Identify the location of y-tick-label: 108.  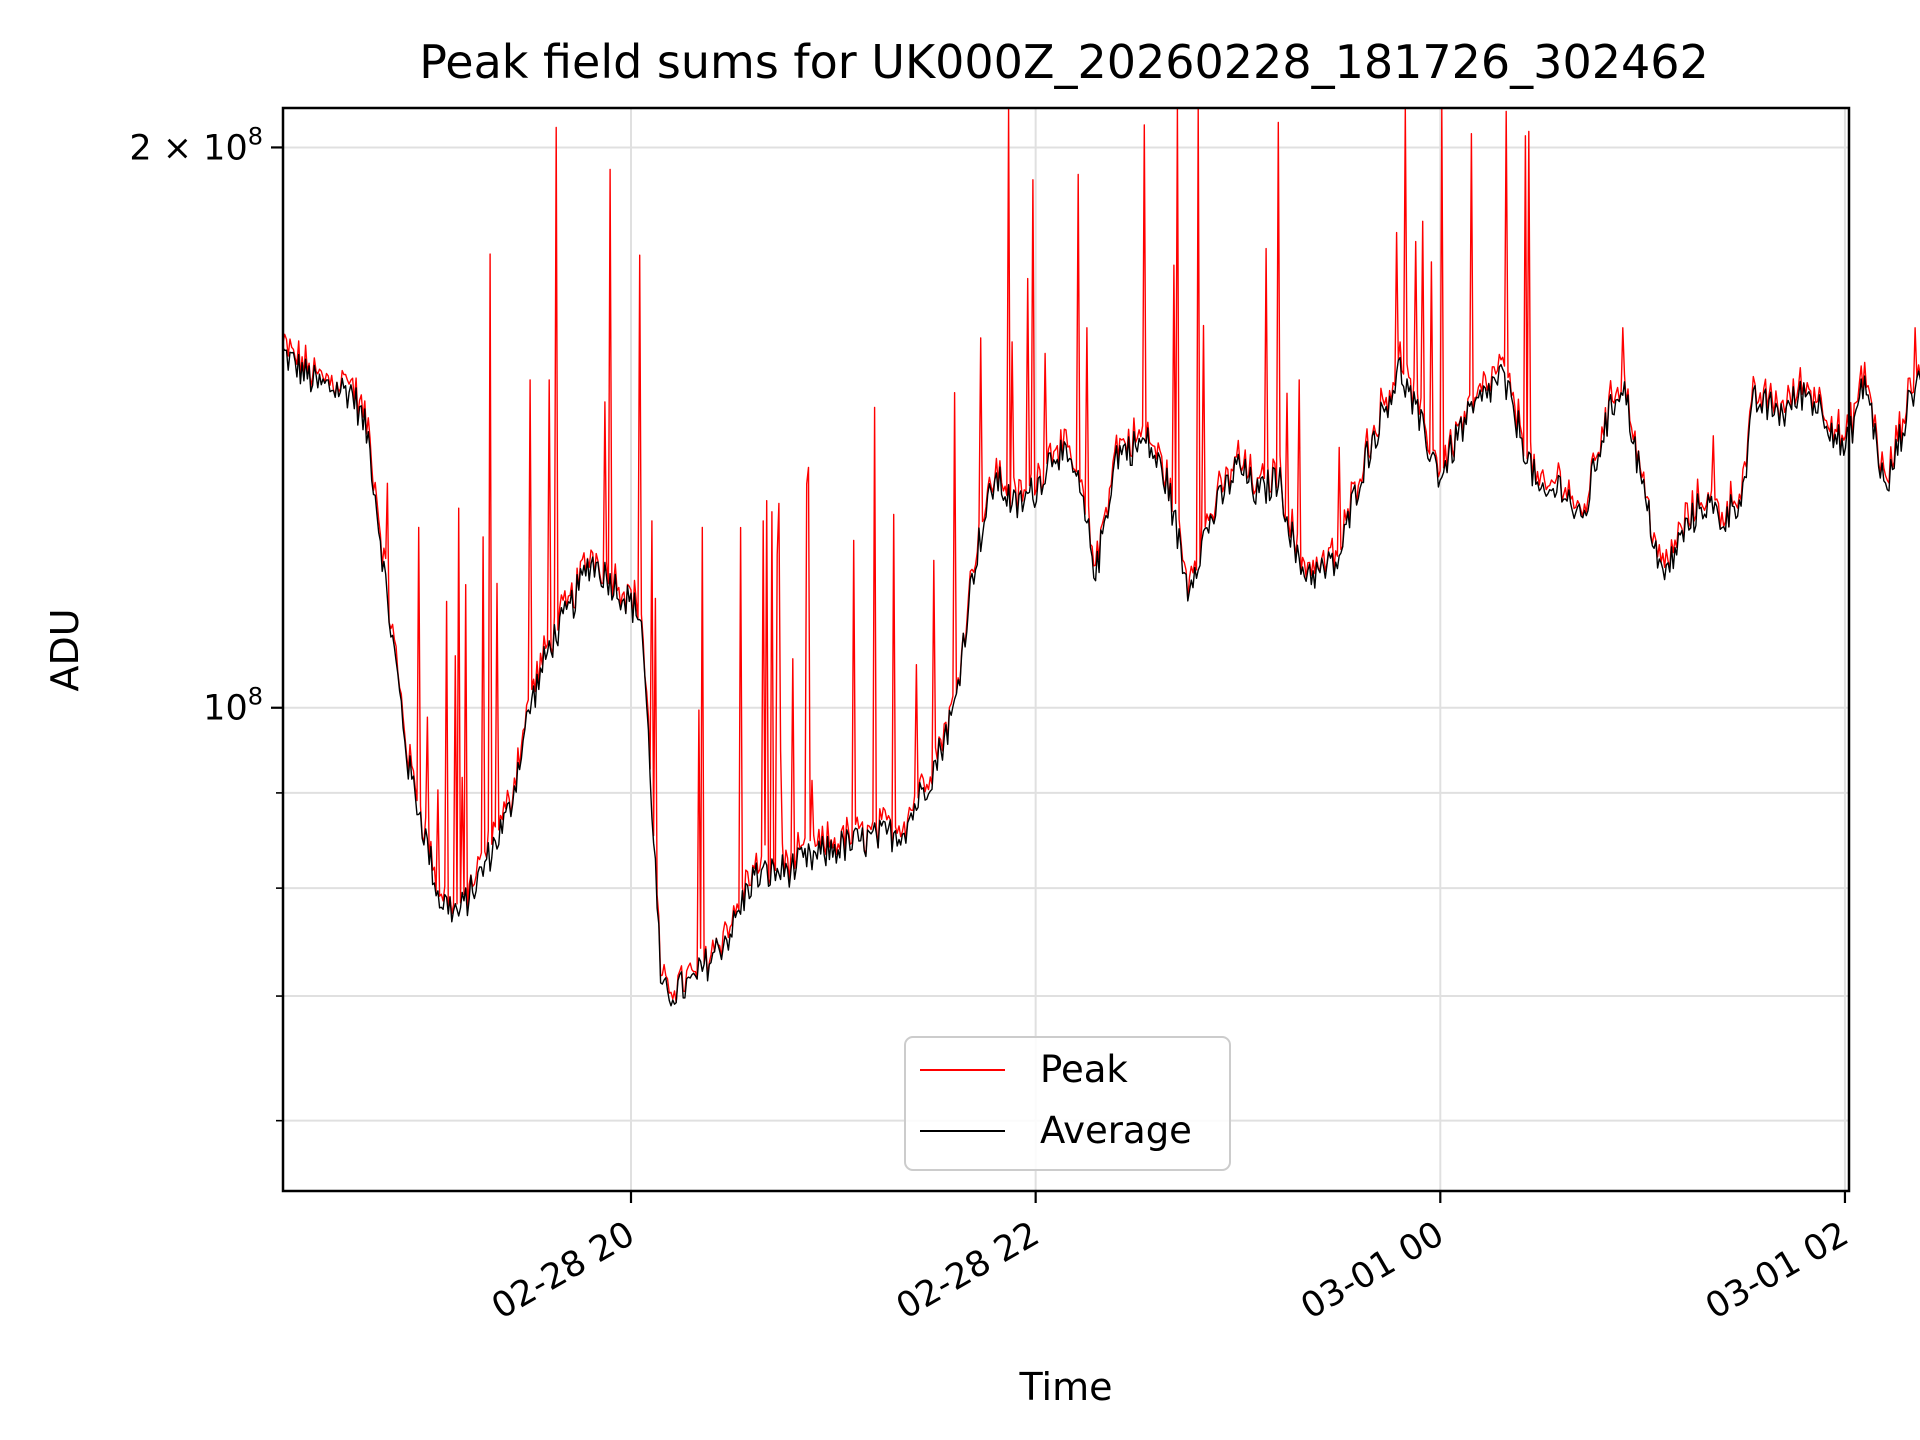
(233, 706).